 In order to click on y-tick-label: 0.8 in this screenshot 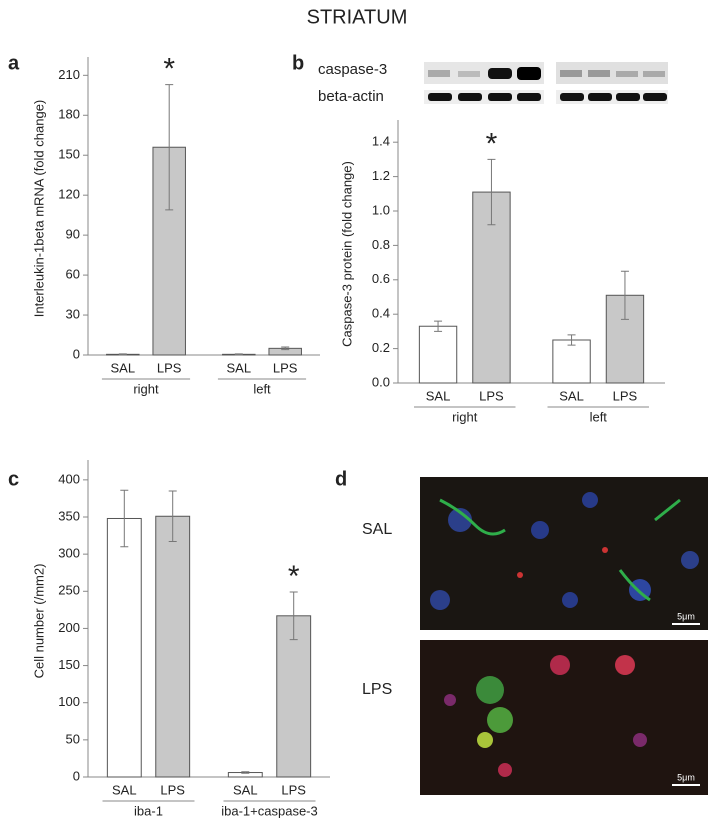, I will do `click(381, 244)`.